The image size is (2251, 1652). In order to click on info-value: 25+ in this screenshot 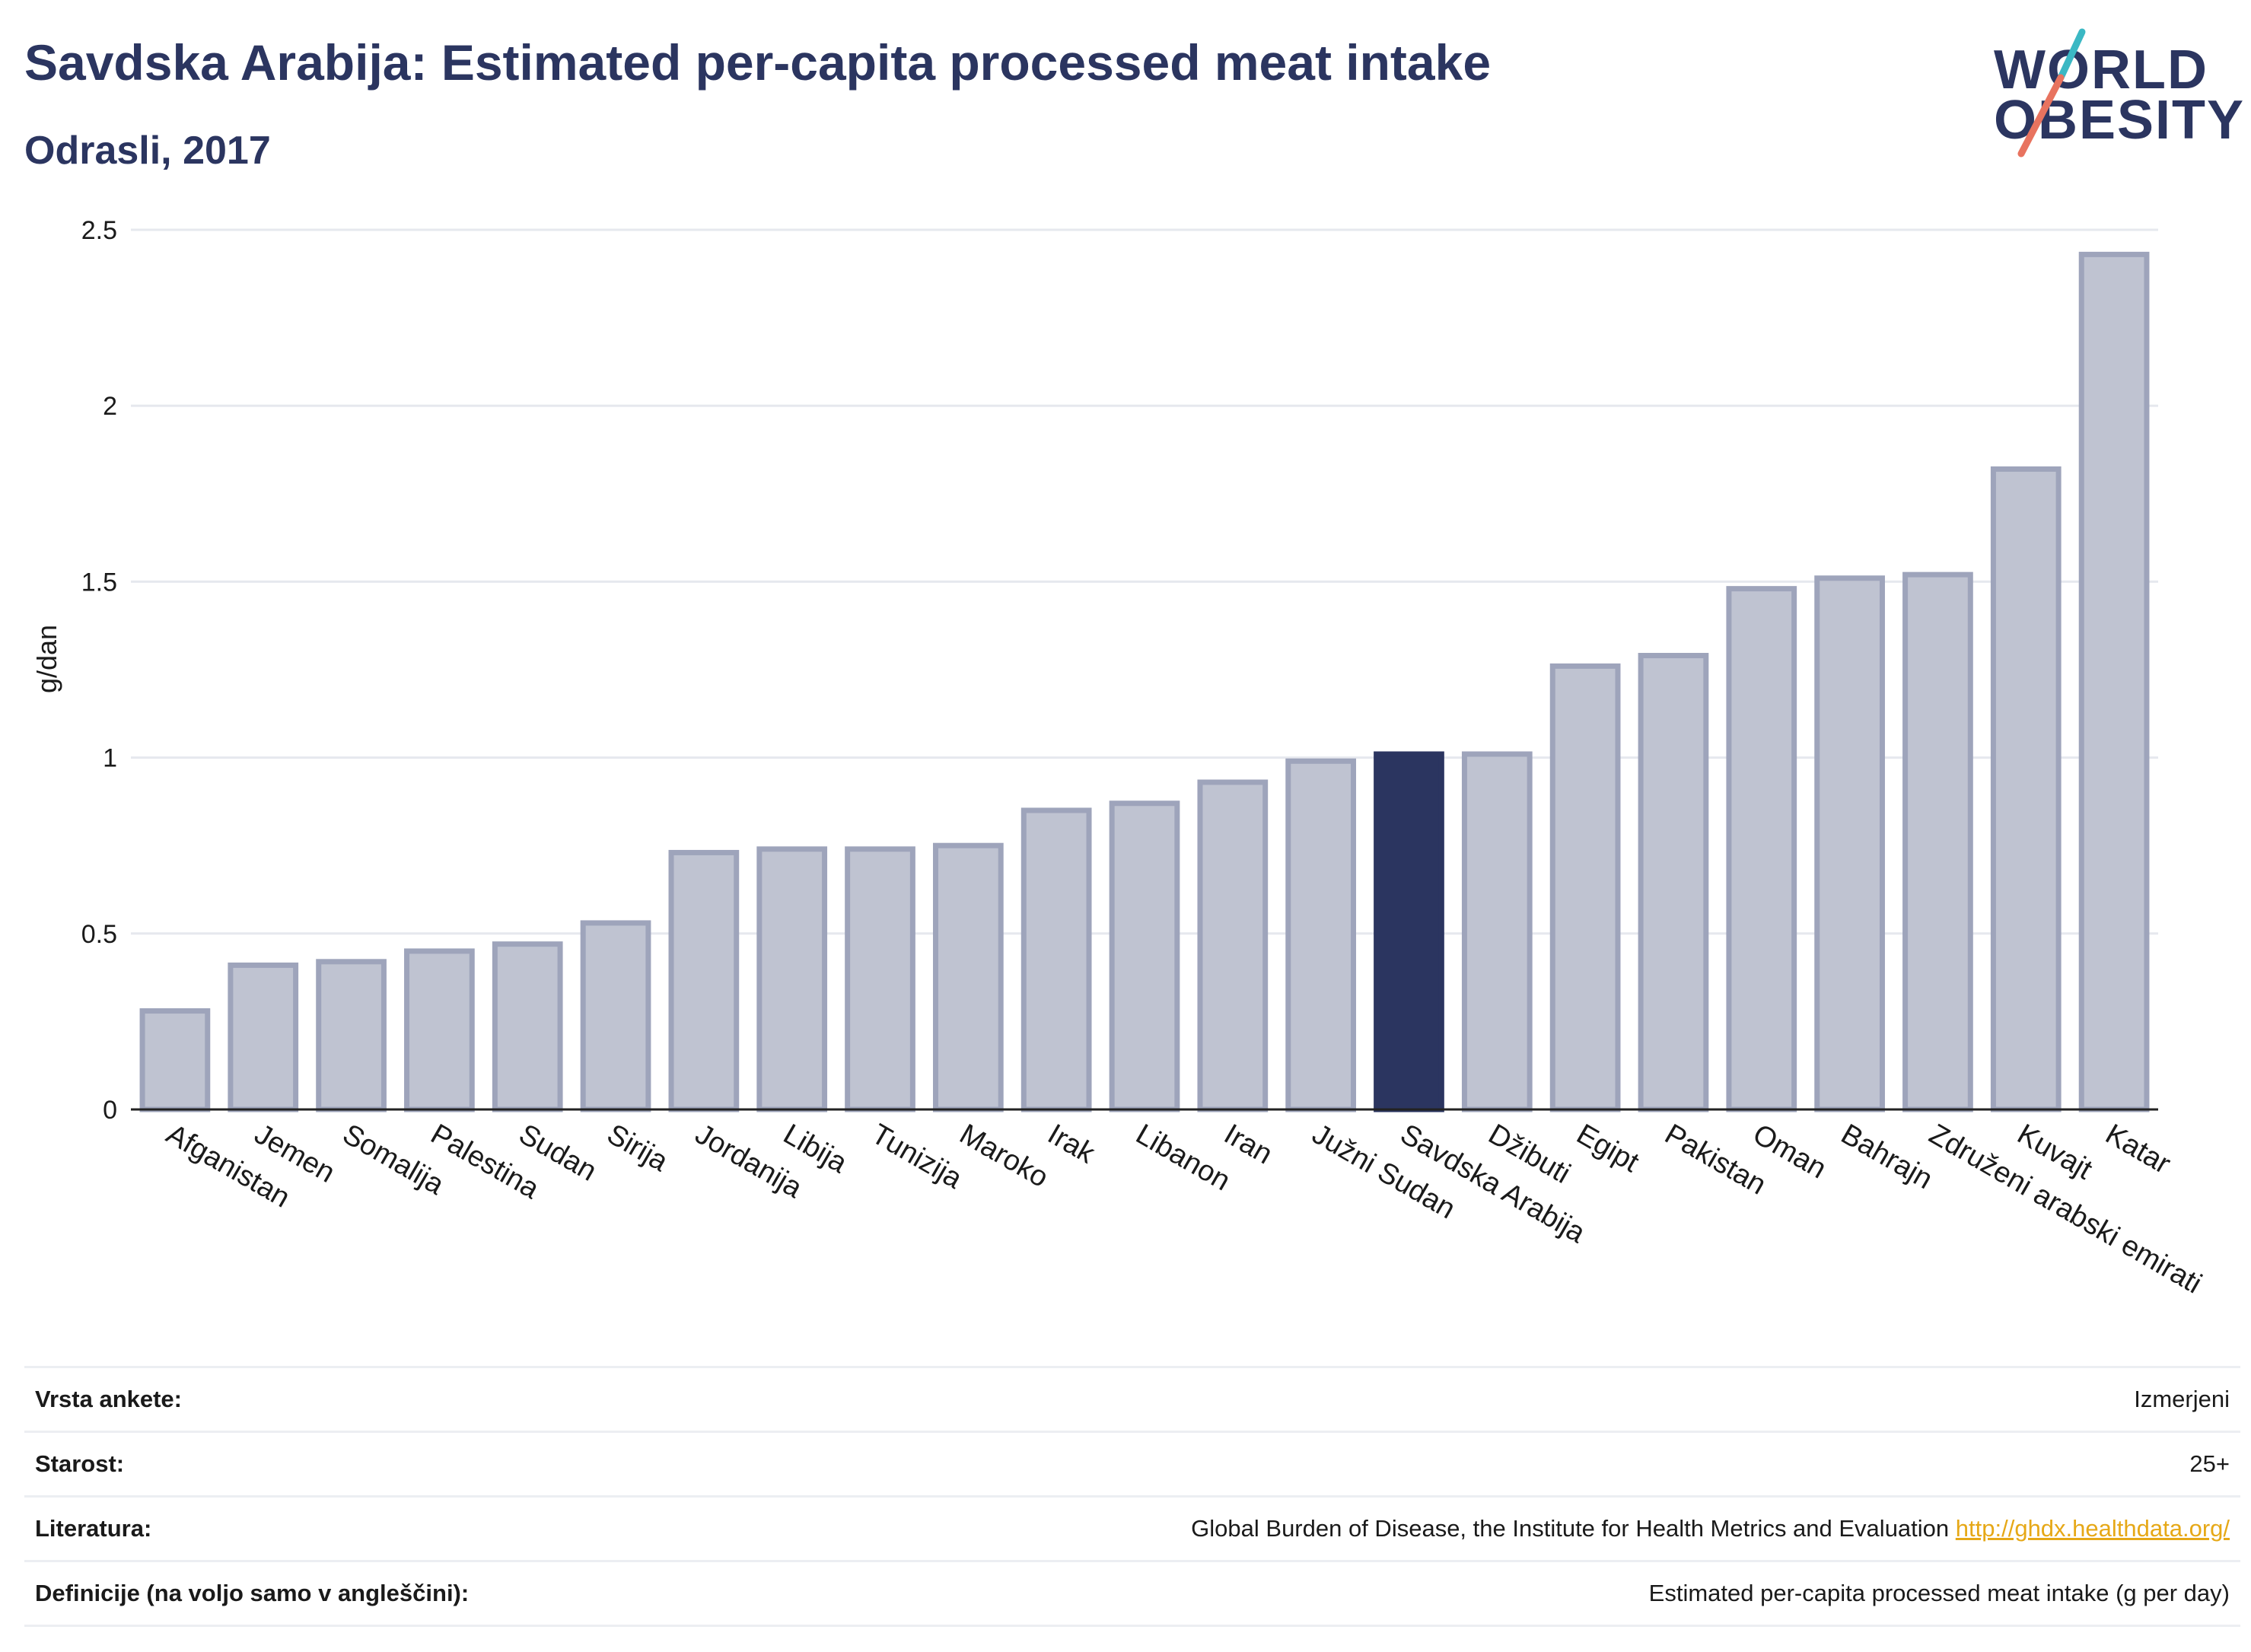, I will do `click(2209, 1463)`.